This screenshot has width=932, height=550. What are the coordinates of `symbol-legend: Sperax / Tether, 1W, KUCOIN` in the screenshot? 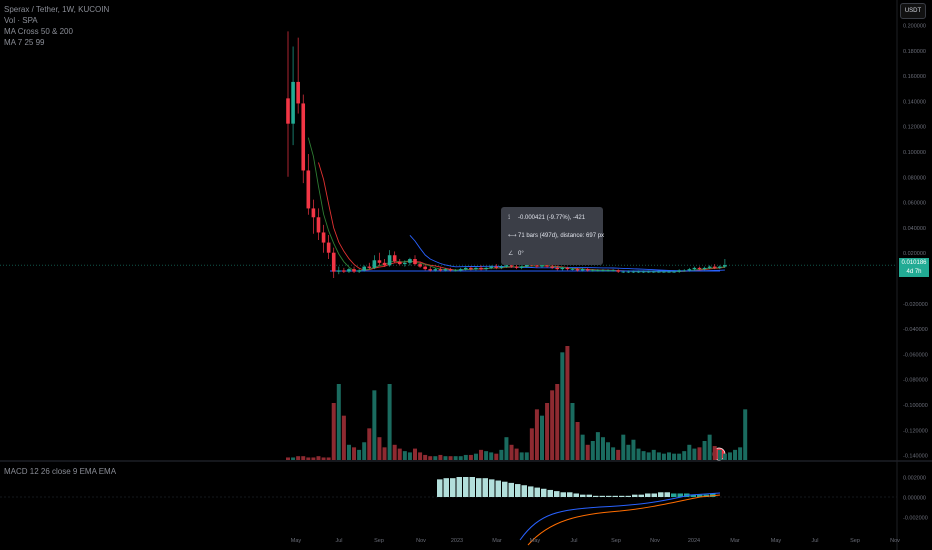 It's located at (57, 9).